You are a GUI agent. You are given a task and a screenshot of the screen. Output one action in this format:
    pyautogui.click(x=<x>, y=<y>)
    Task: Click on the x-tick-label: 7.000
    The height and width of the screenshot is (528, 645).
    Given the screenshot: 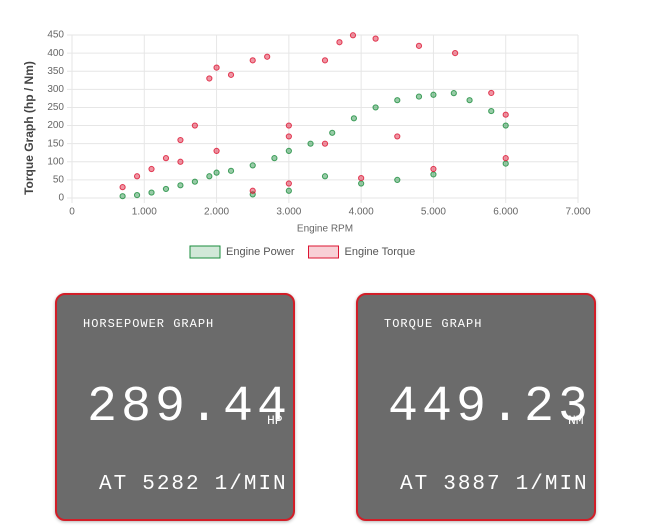 What is the action you would take?
    pyautogui.click(x=577, y=212)
    